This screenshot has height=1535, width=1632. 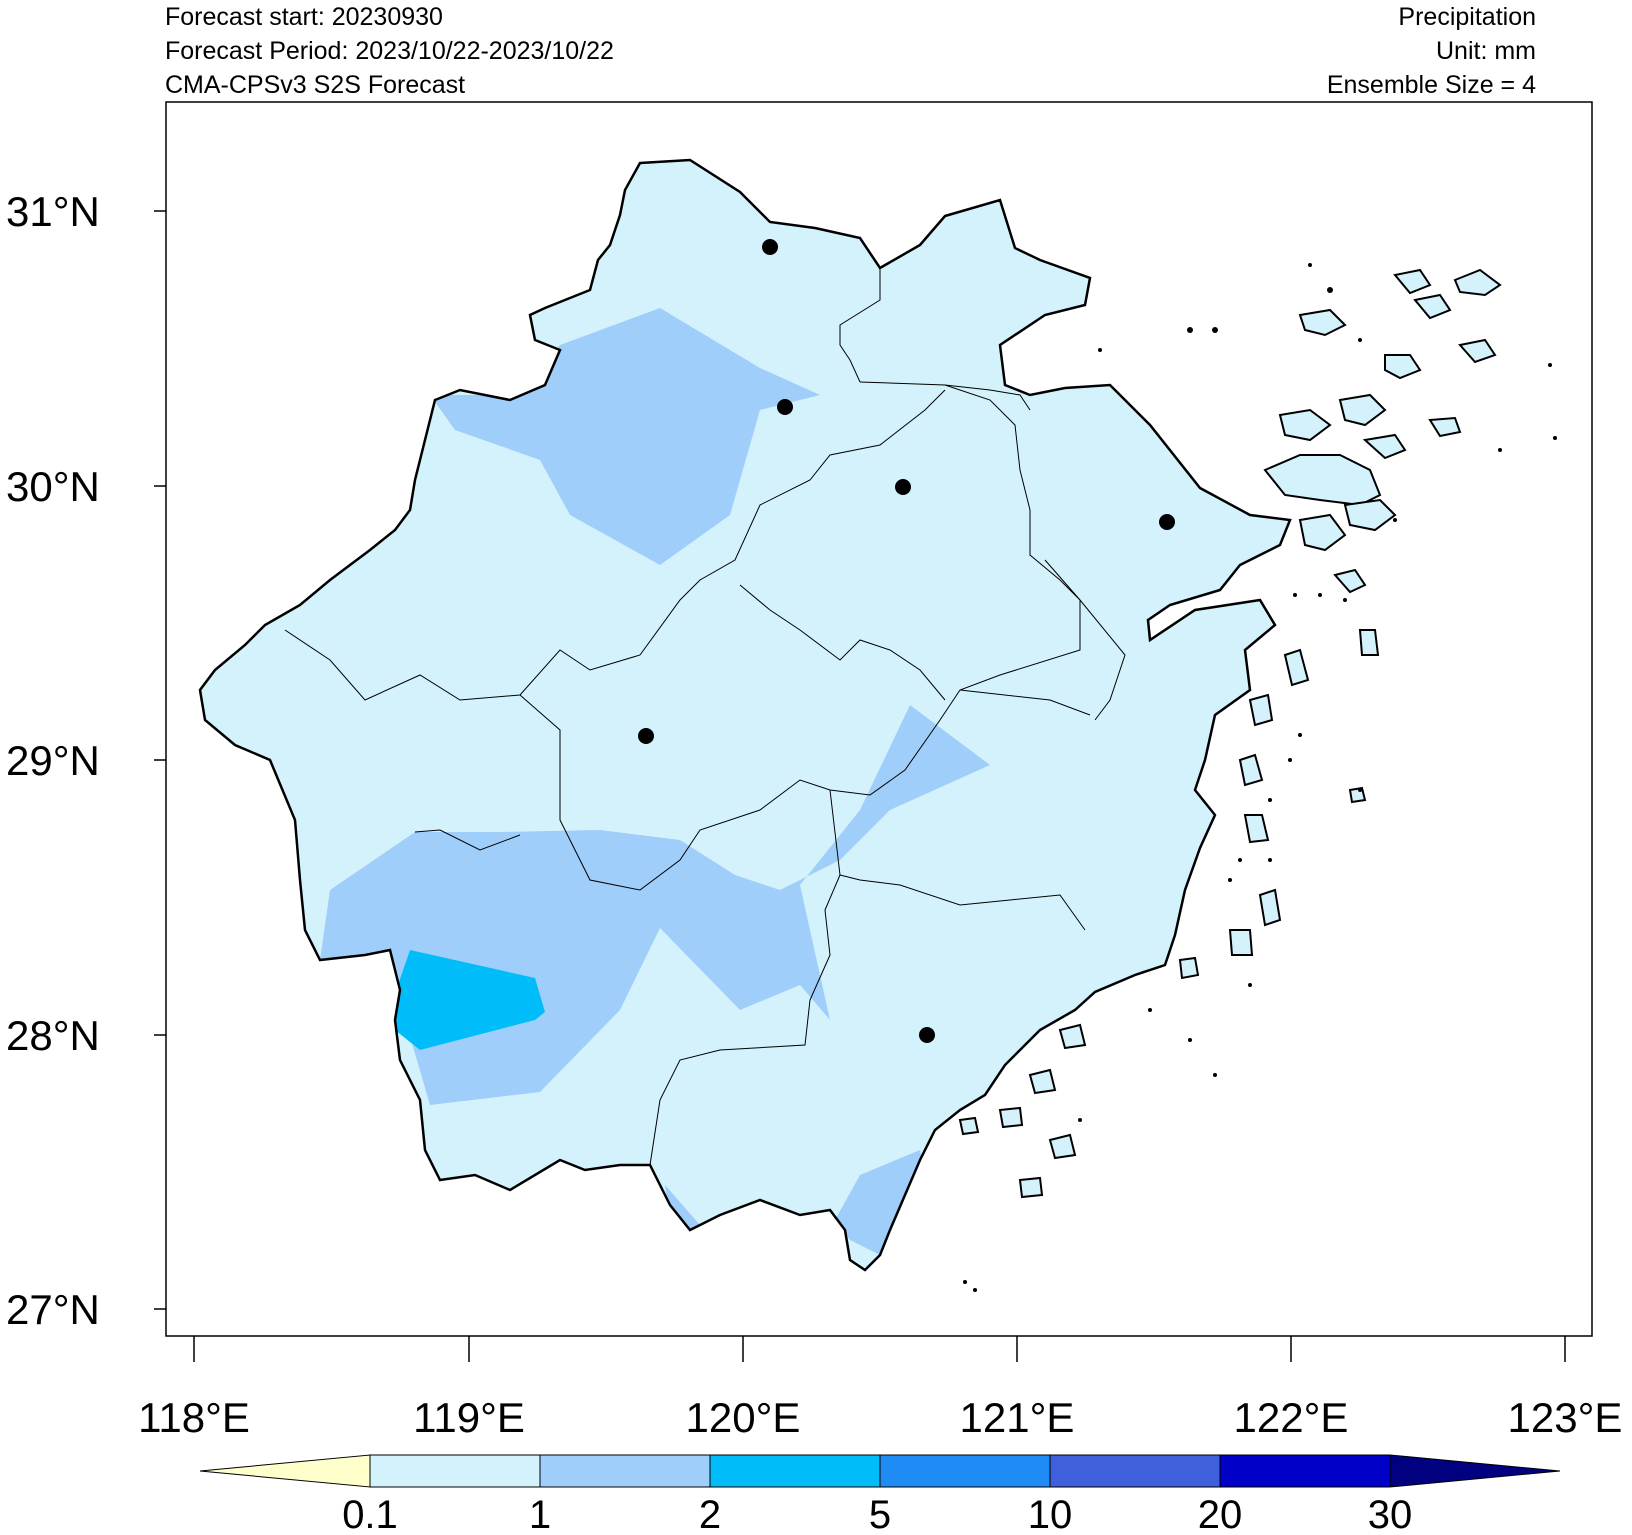 I want to click on colorbar-label: 1, so click(x=540, y=1514).